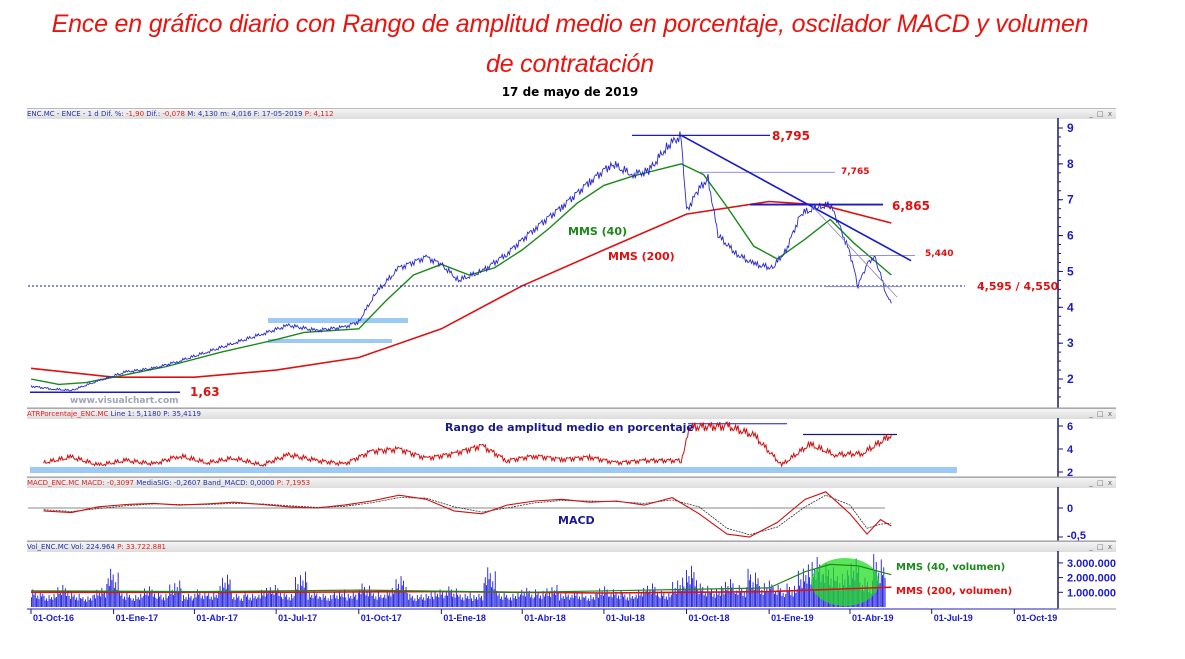  I want to click on x-tick-label: 01-Oct-19, so click(1036, 618).